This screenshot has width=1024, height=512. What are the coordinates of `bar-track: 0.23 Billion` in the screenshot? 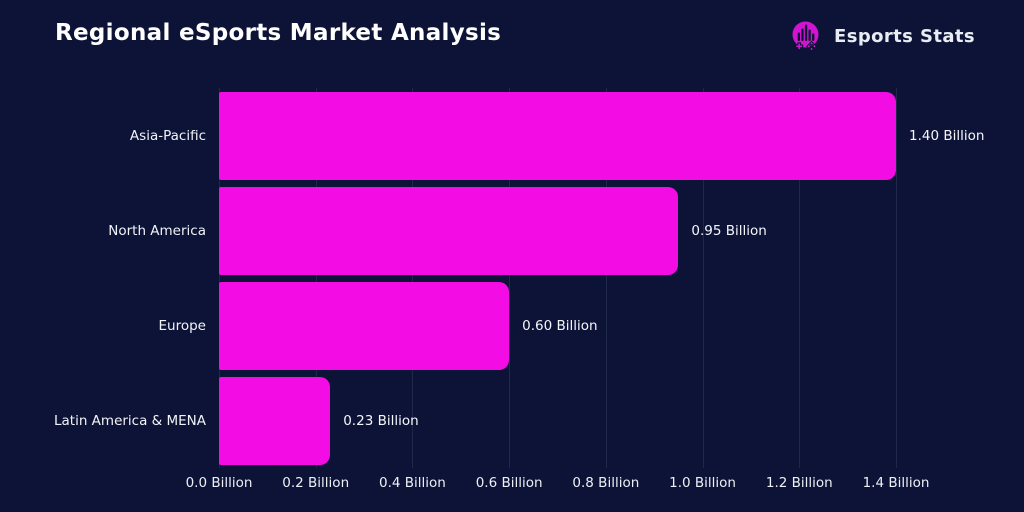 It's located at (621, 420).